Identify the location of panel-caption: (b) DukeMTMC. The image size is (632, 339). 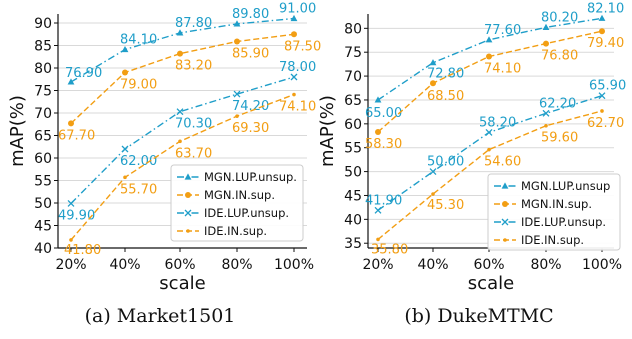
(478, 316).